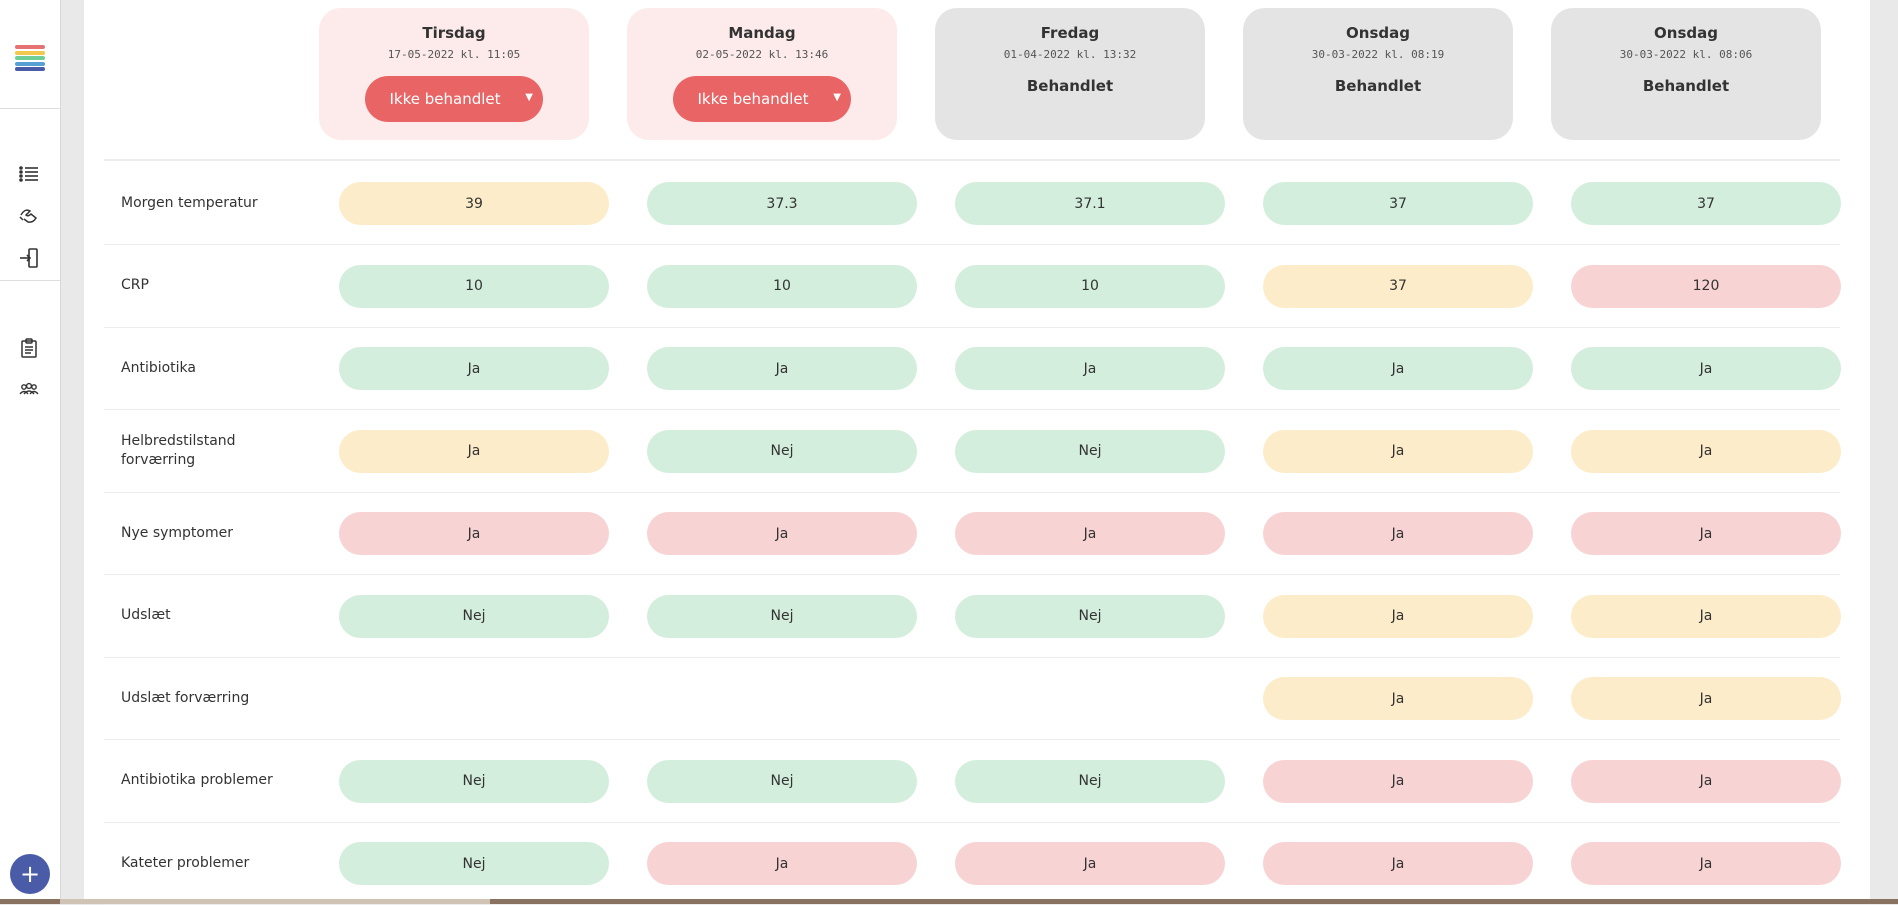 This screenshot has width=1898, height=905. I want to click on table-row: Kateter problemer Nej Ja Ja Ja Ja, so click(972, 863).